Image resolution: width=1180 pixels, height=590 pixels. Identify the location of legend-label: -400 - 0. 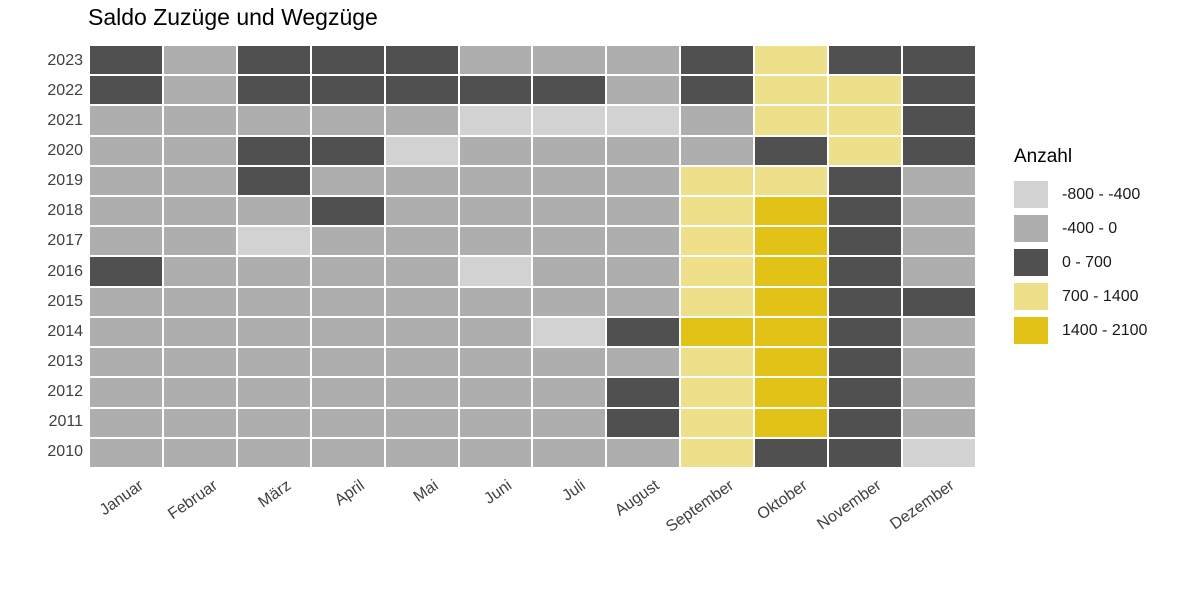
(1090, 228).